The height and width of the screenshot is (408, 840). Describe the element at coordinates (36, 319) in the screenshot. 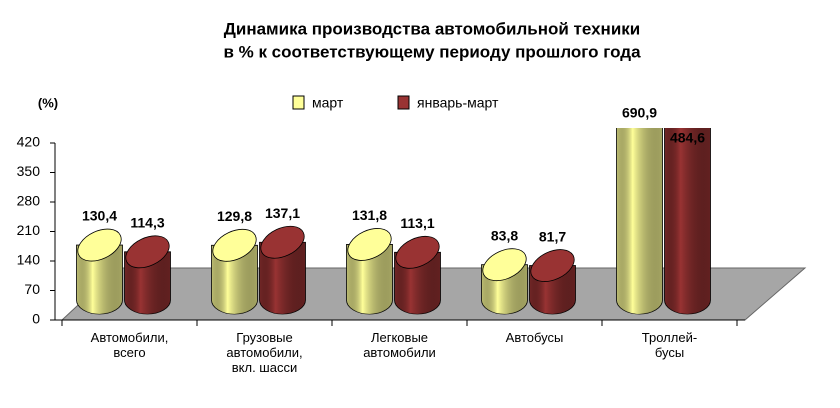

I see `y-tick-label: 0` at that location.